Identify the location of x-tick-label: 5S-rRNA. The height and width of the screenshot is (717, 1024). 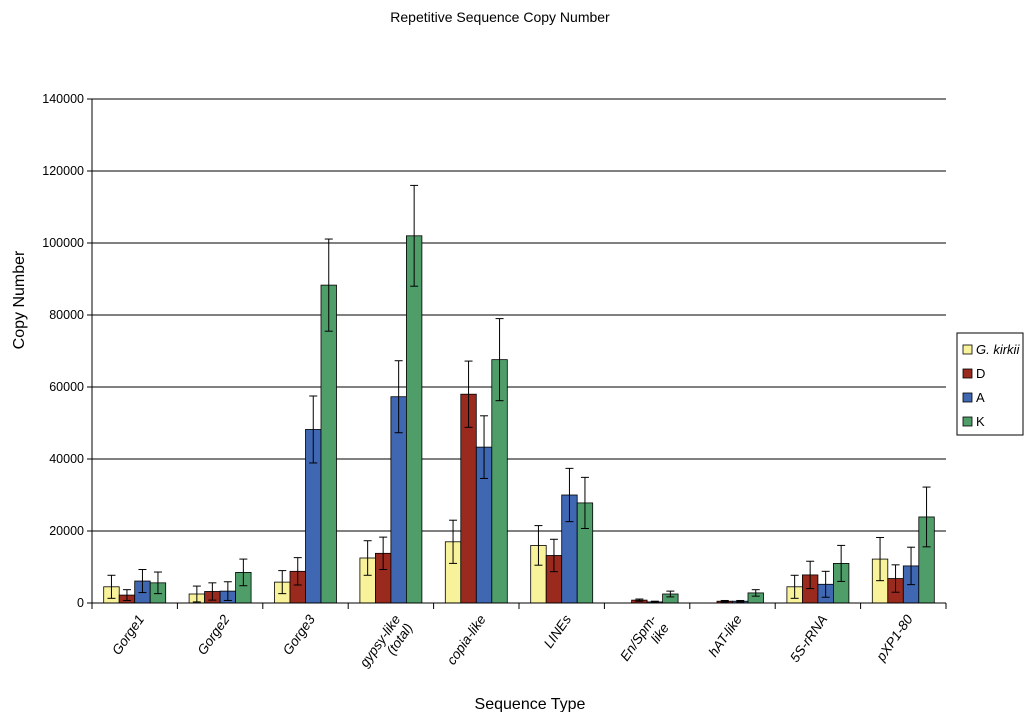
(808, 638).